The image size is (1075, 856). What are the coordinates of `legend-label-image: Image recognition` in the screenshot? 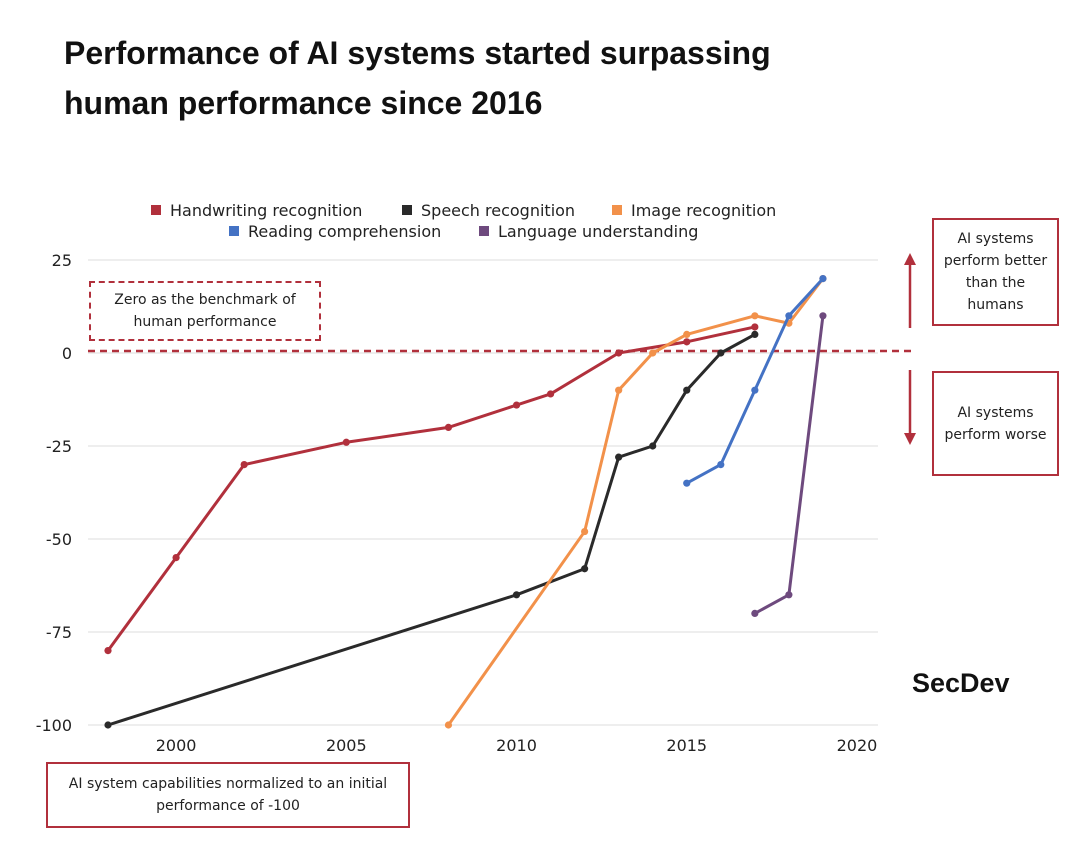 It's located at (703, 210).